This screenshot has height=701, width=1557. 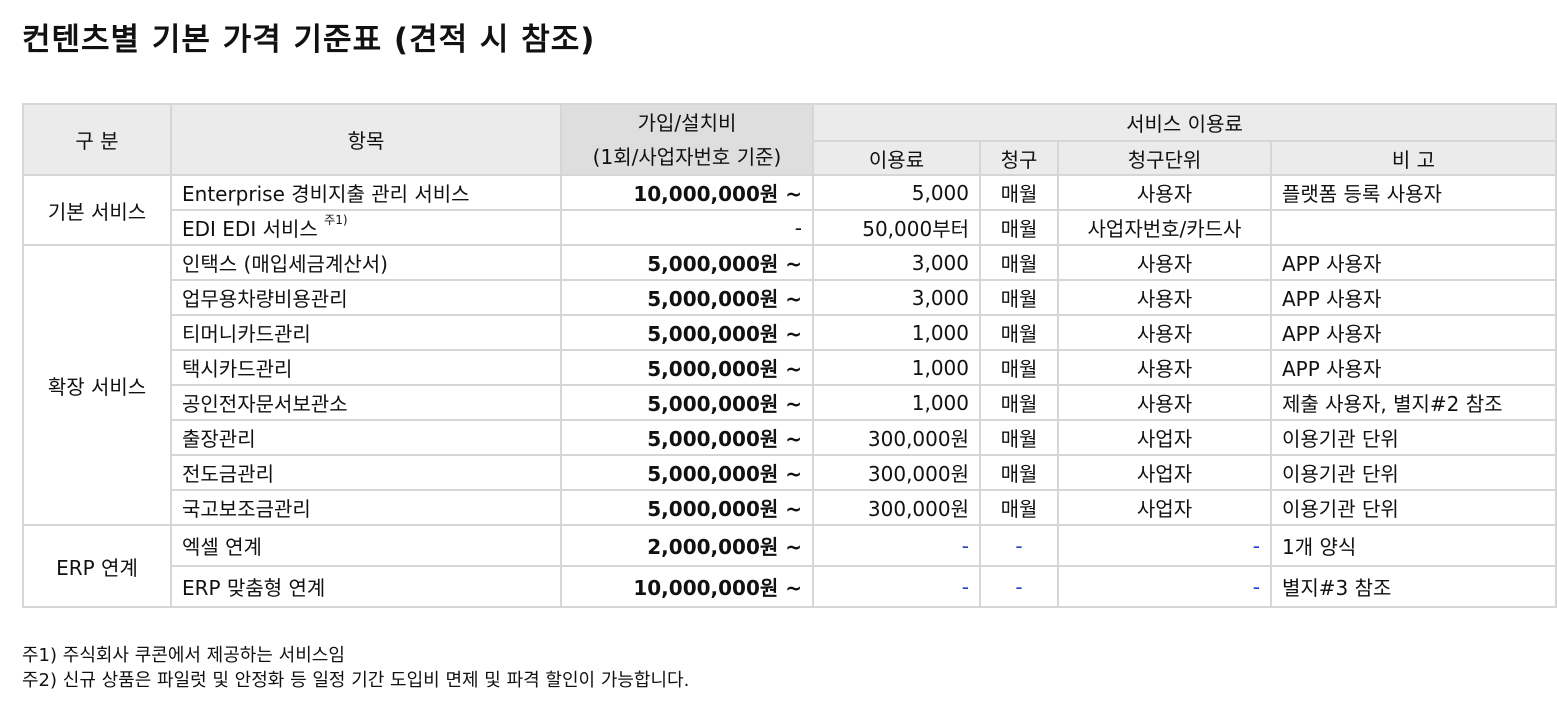 What do you see at coordinates (1019, 158) in the screenshot?
I see `header-billing: 청구` at bounding box center [1019, 158].